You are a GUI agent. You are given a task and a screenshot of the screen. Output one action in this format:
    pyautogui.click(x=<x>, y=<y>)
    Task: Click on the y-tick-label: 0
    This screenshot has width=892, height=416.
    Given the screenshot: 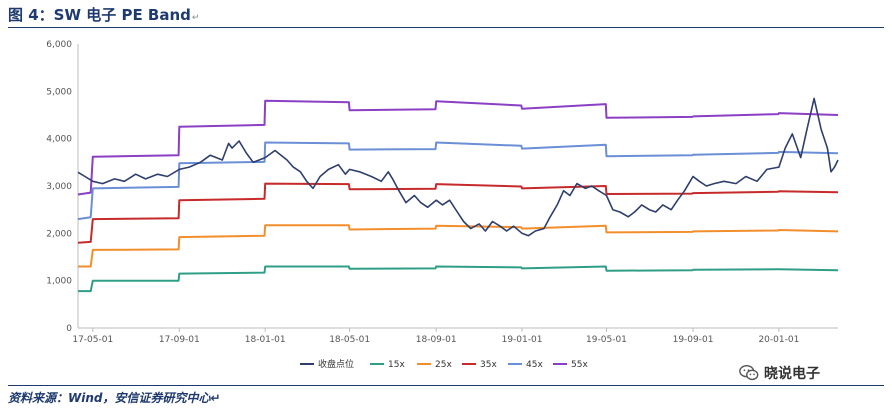 What is the action you would take?
    pyautogui.click(x=69, y=329)
    